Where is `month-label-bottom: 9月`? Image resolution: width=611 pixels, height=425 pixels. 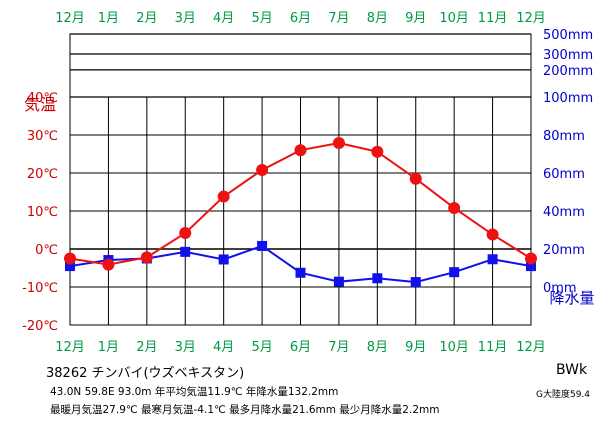 month-label-bottom: 9月 is located at coordinates (415, 347).